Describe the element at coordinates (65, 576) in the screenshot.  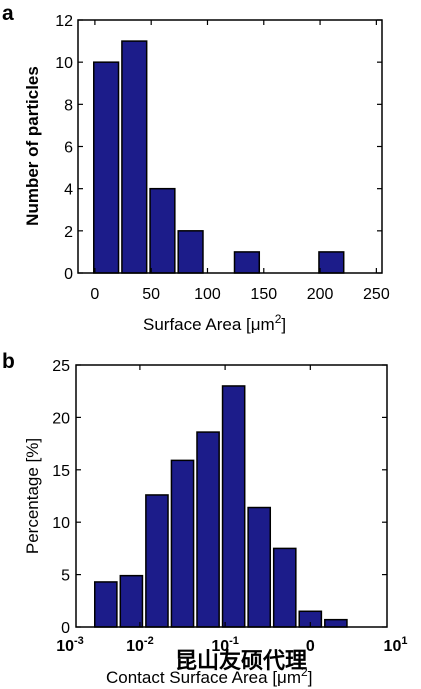
I see `panel-b-y-tick-label: 5` at that location.